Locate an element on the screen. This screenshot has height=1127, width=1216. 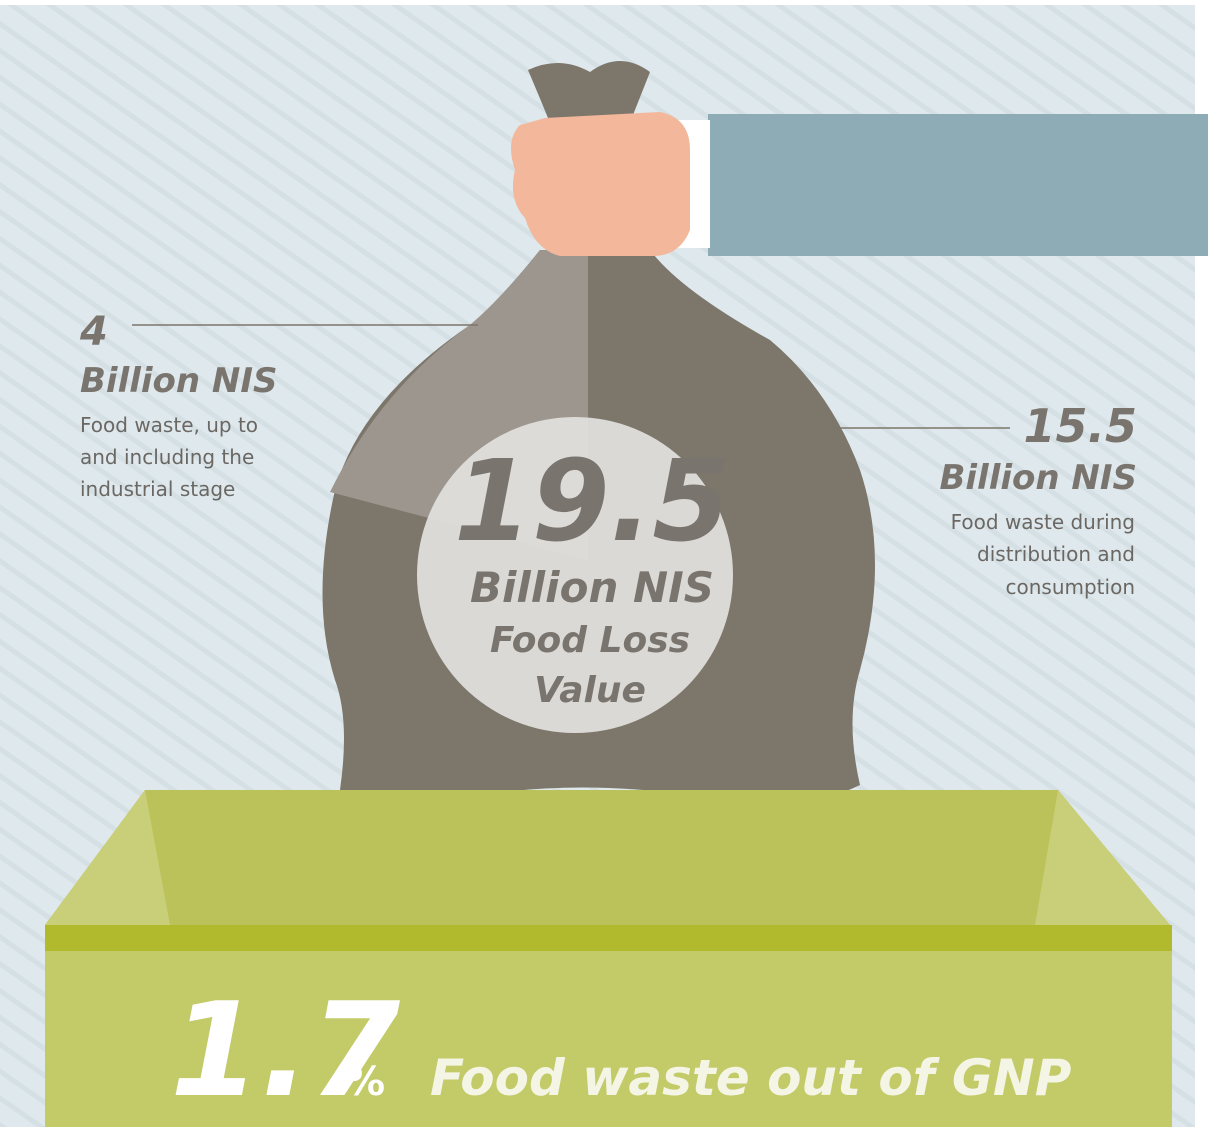
center-circle is located at coordinates (575, 575).